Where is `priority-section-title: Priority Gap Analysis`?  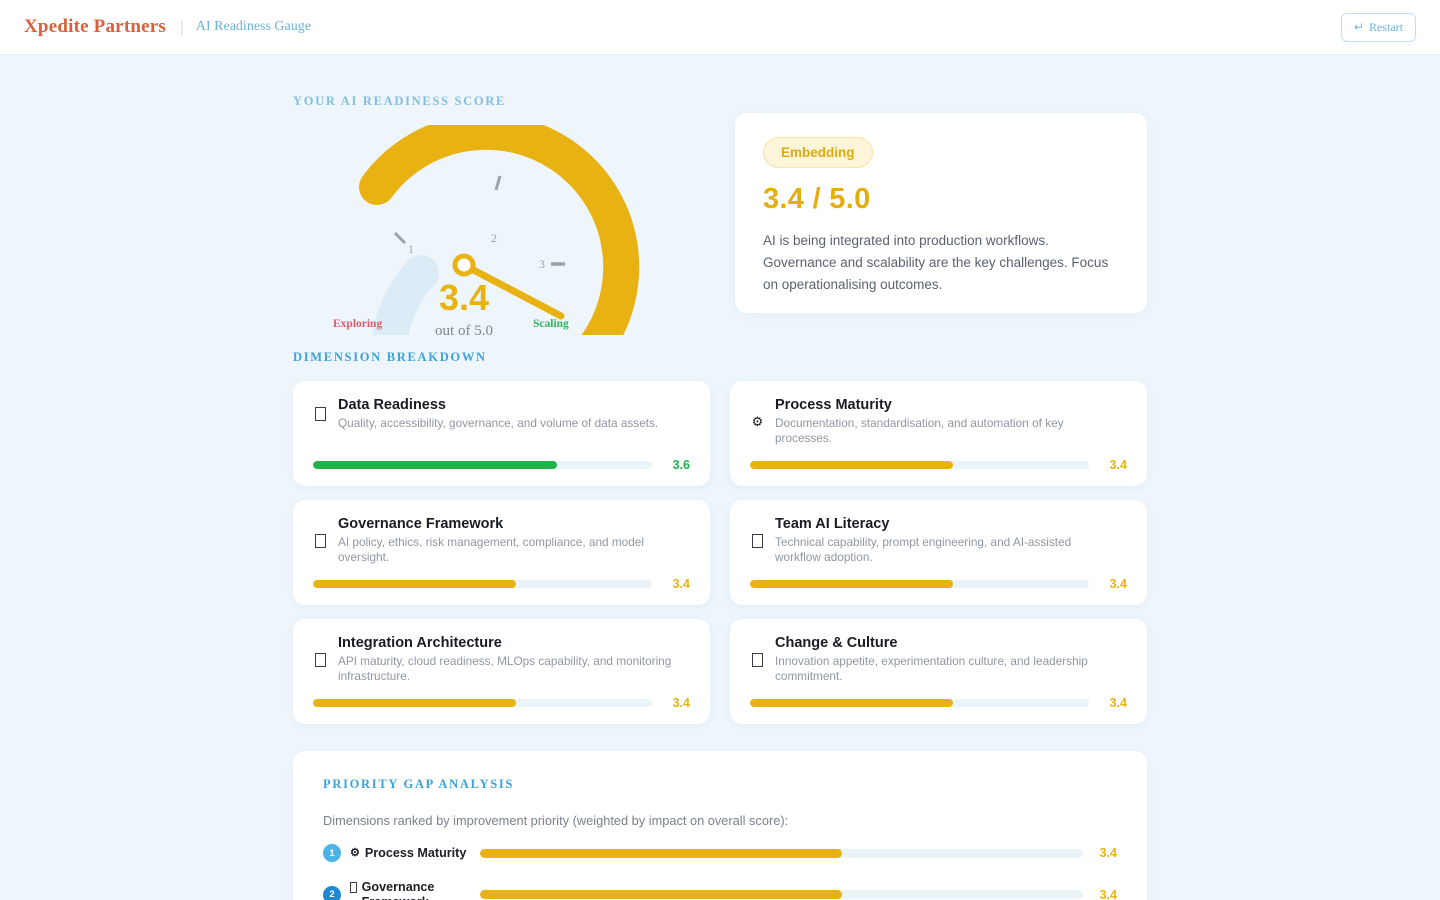 priority-section-title: Priority Gap Analysis is located at coordinates (419, 784).